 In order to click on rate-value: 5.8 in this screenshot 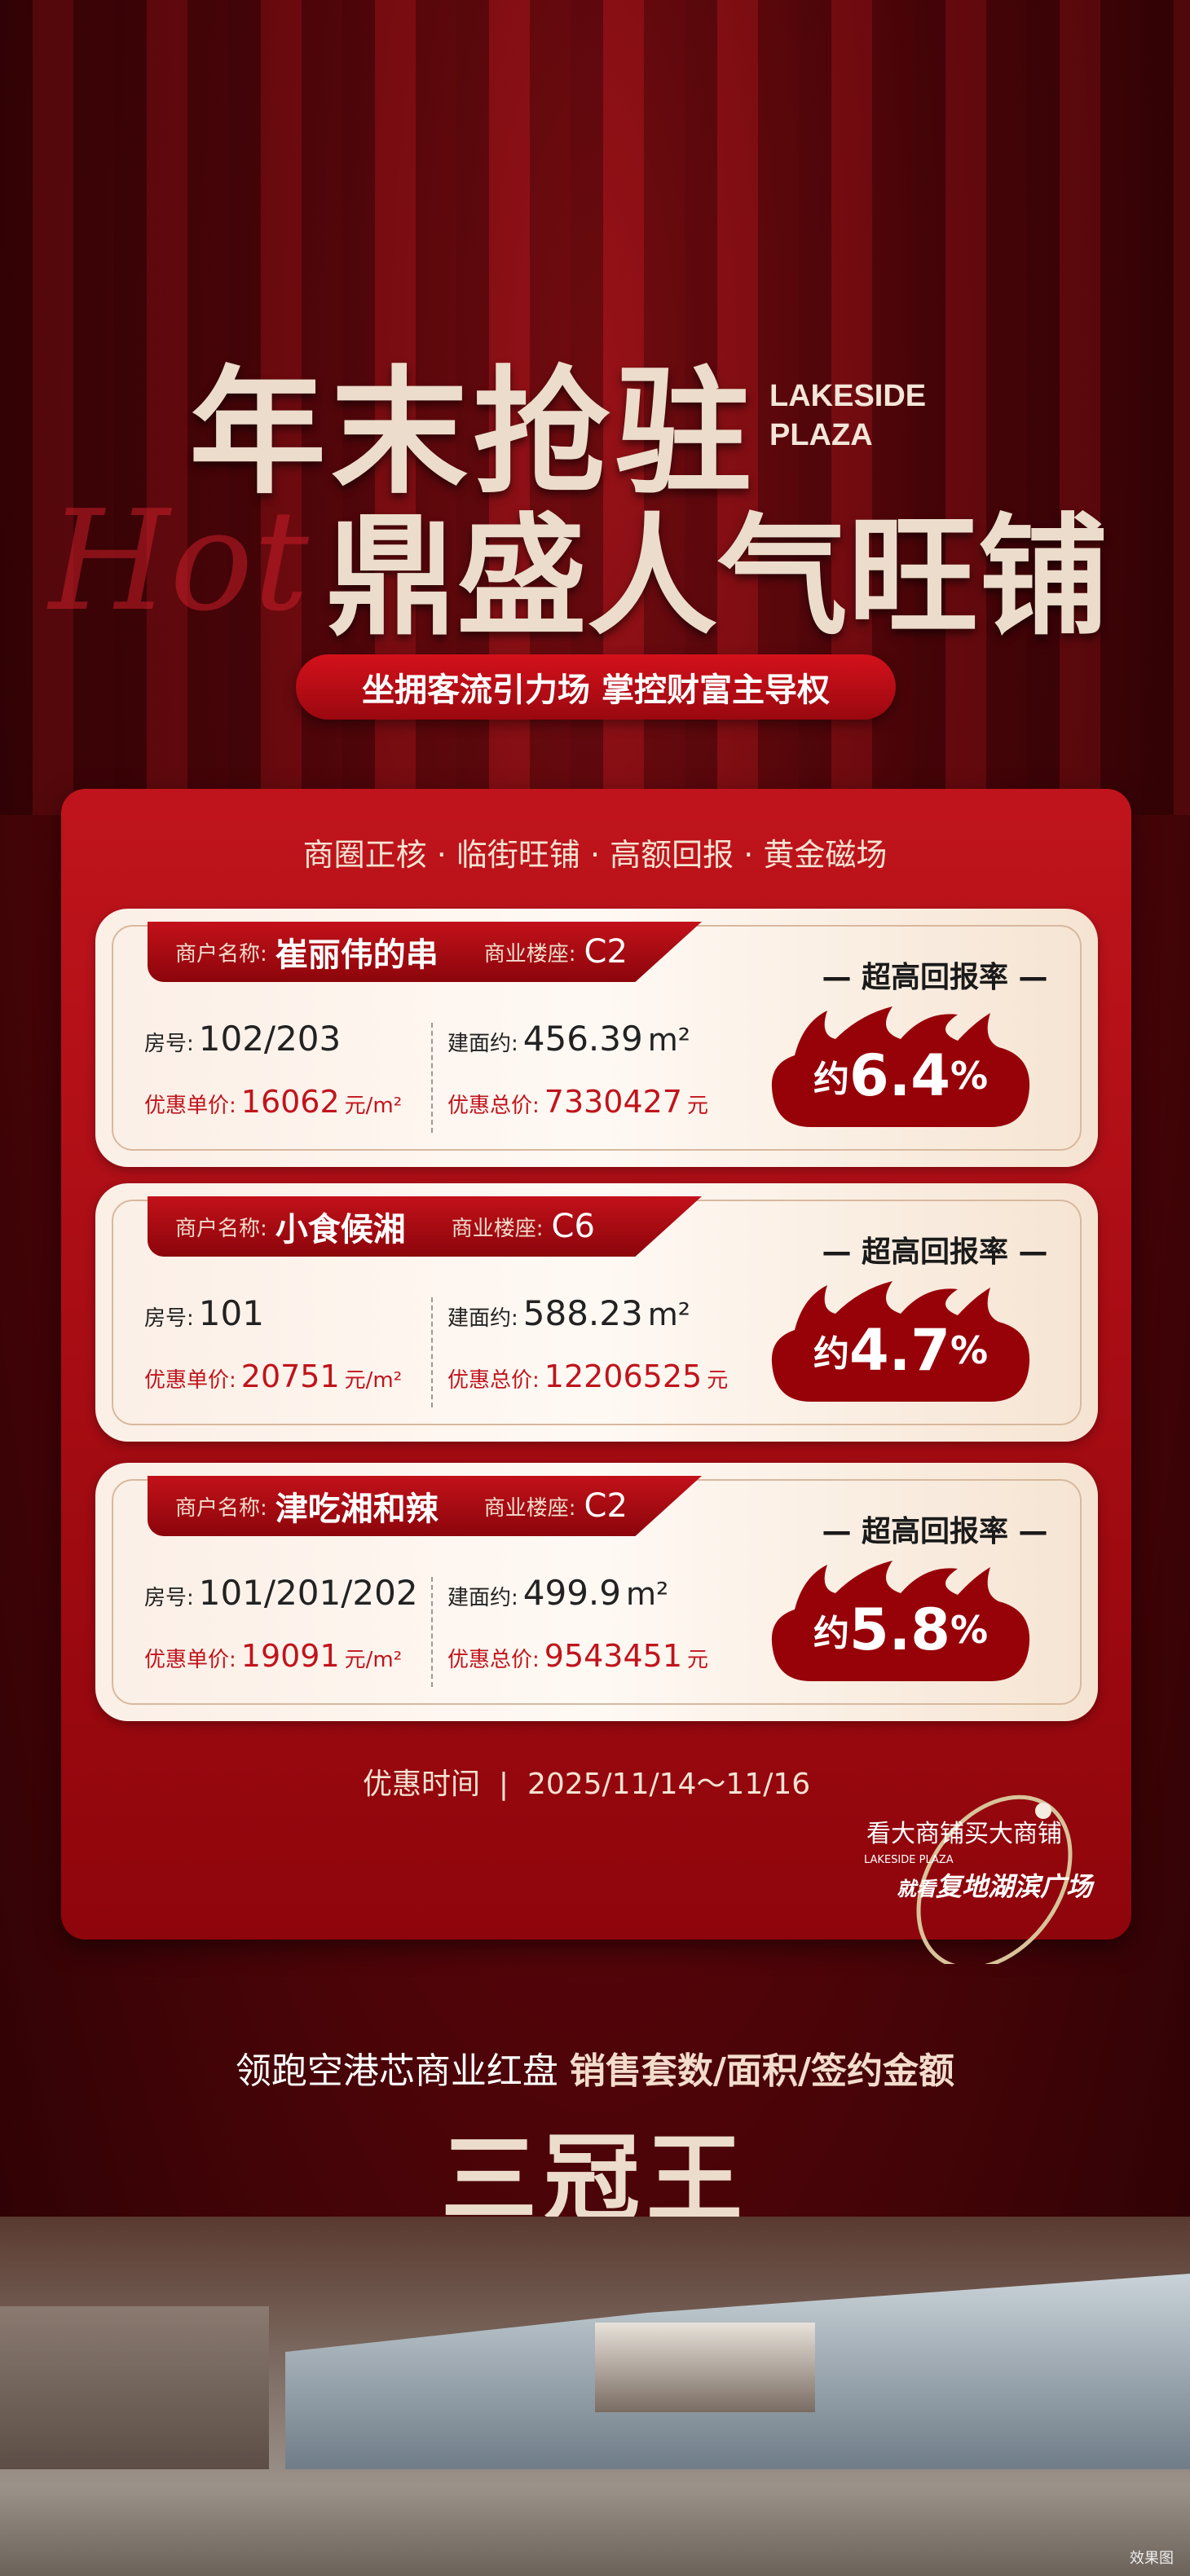, I will do `click(899, 1630)`.